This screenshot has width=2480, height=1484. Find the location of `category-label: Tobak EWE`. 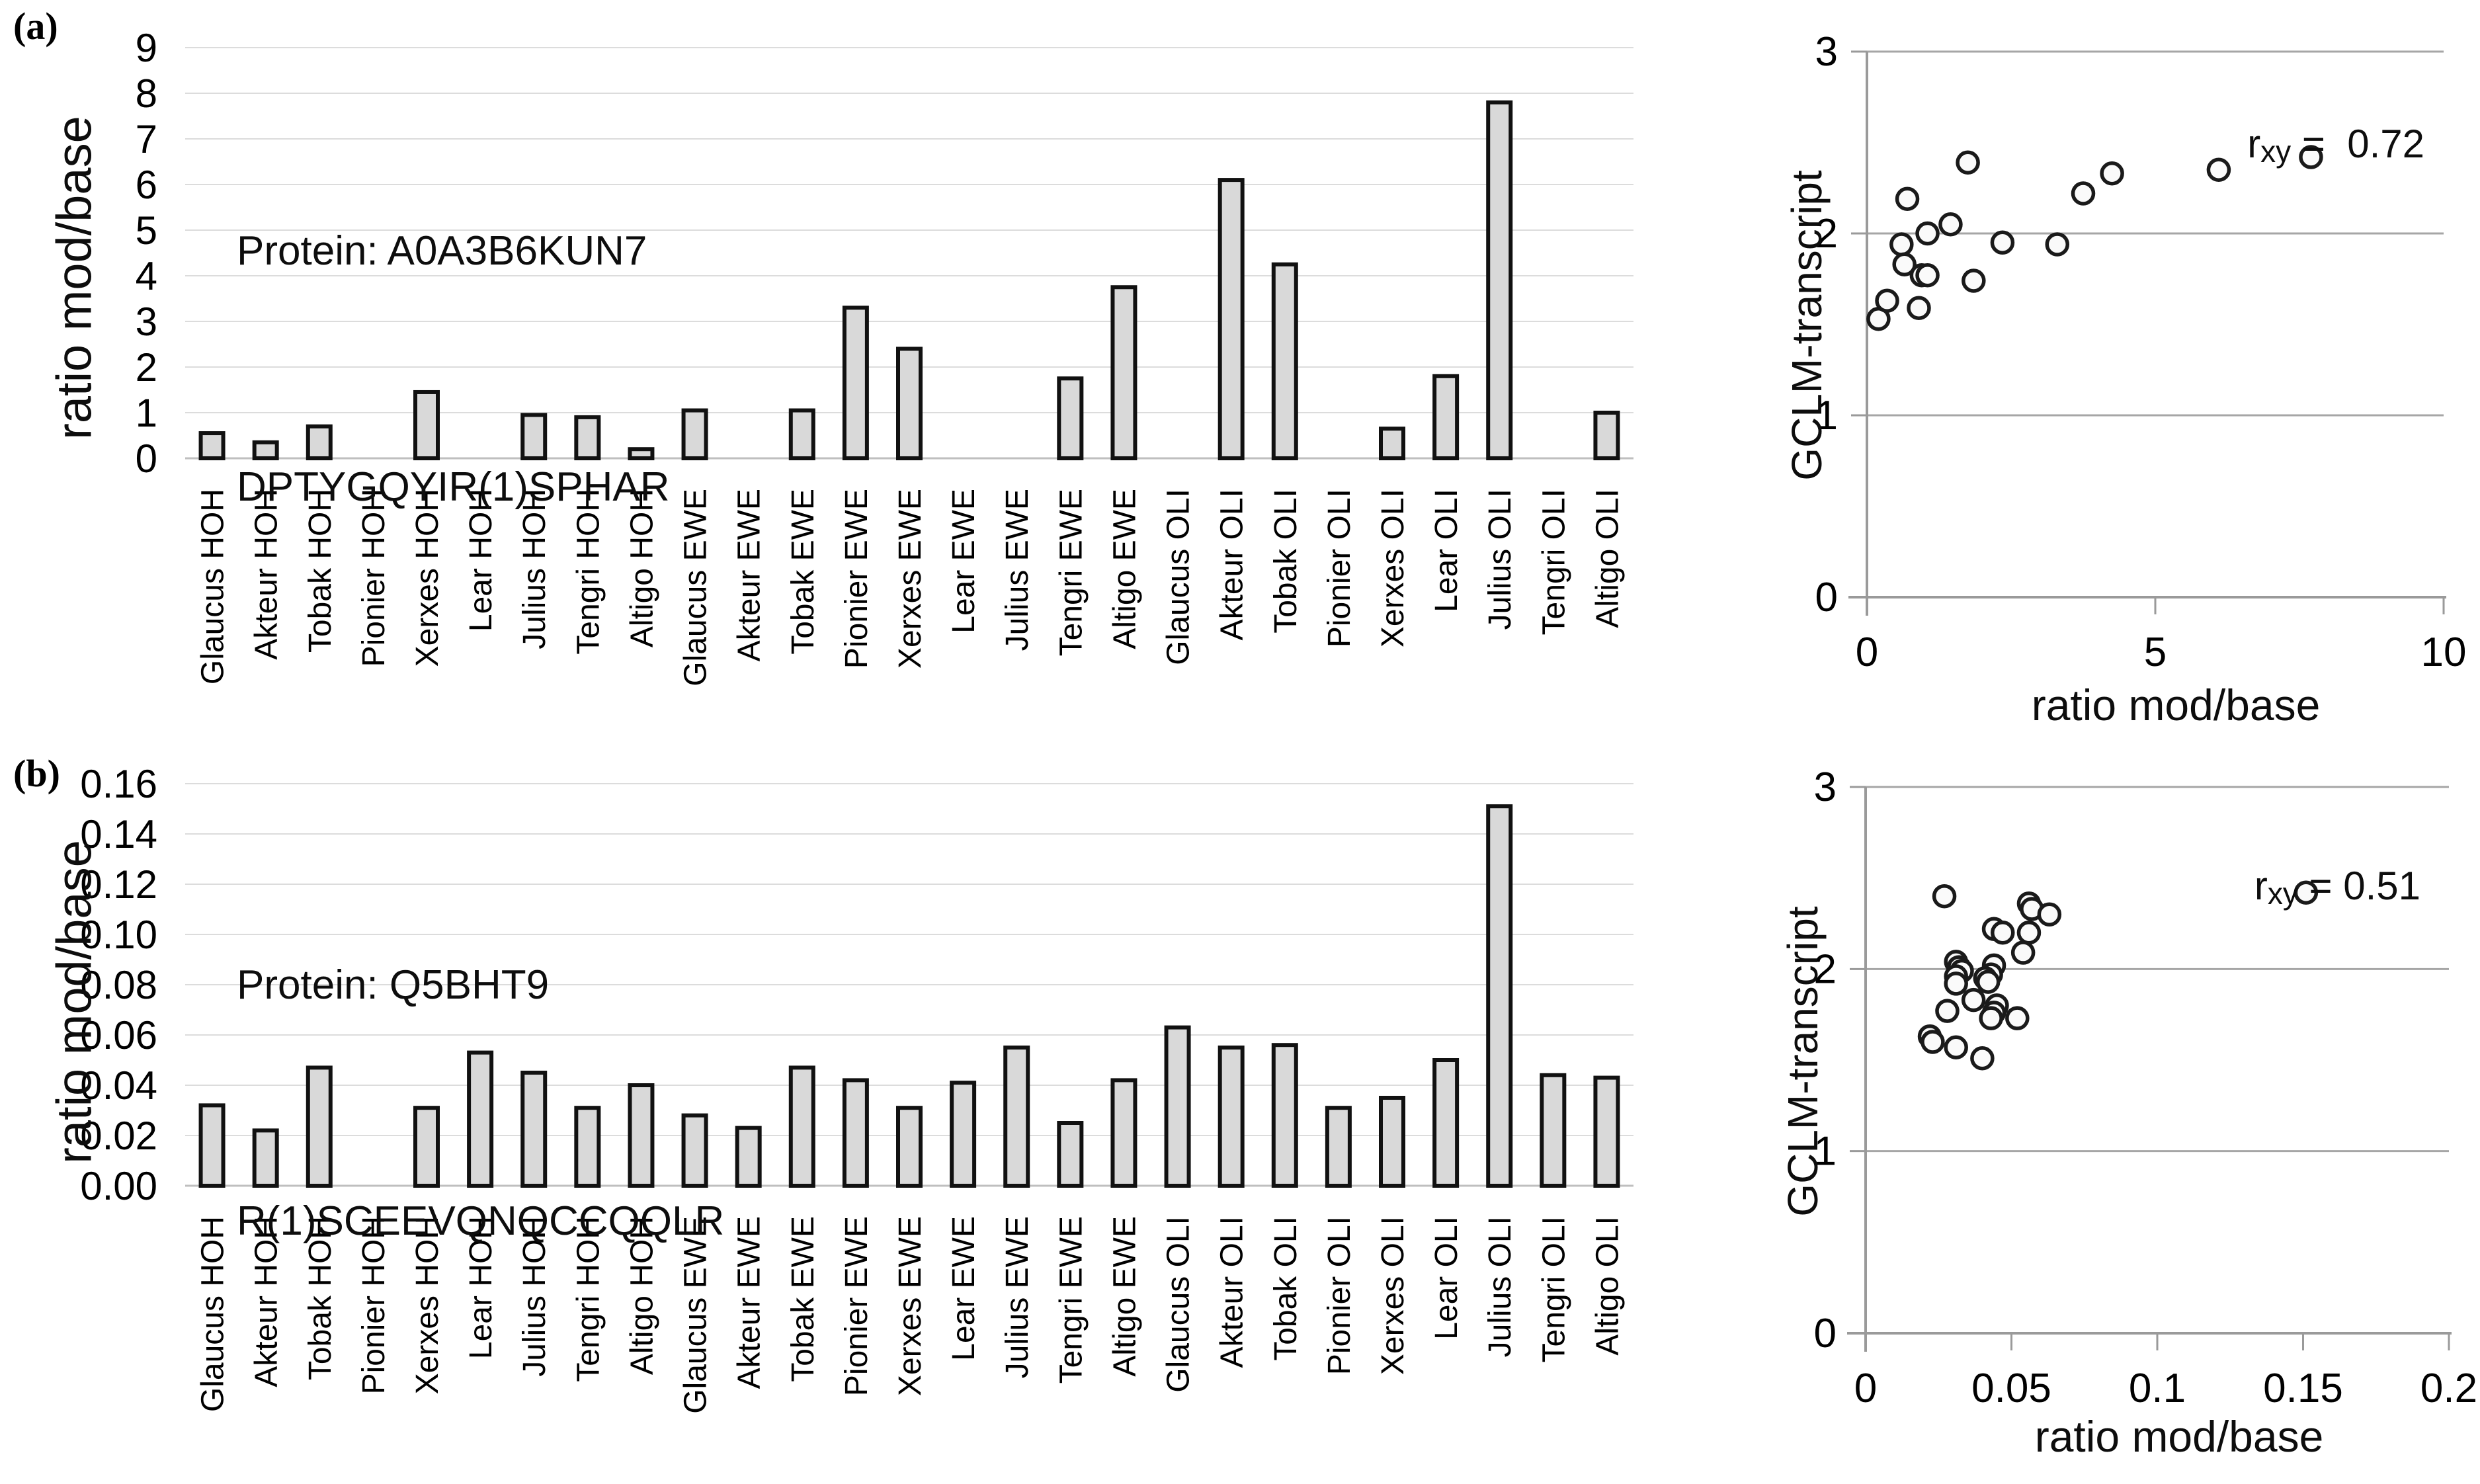

category-label: Tobak EWE is located at coordinates (803, 572).